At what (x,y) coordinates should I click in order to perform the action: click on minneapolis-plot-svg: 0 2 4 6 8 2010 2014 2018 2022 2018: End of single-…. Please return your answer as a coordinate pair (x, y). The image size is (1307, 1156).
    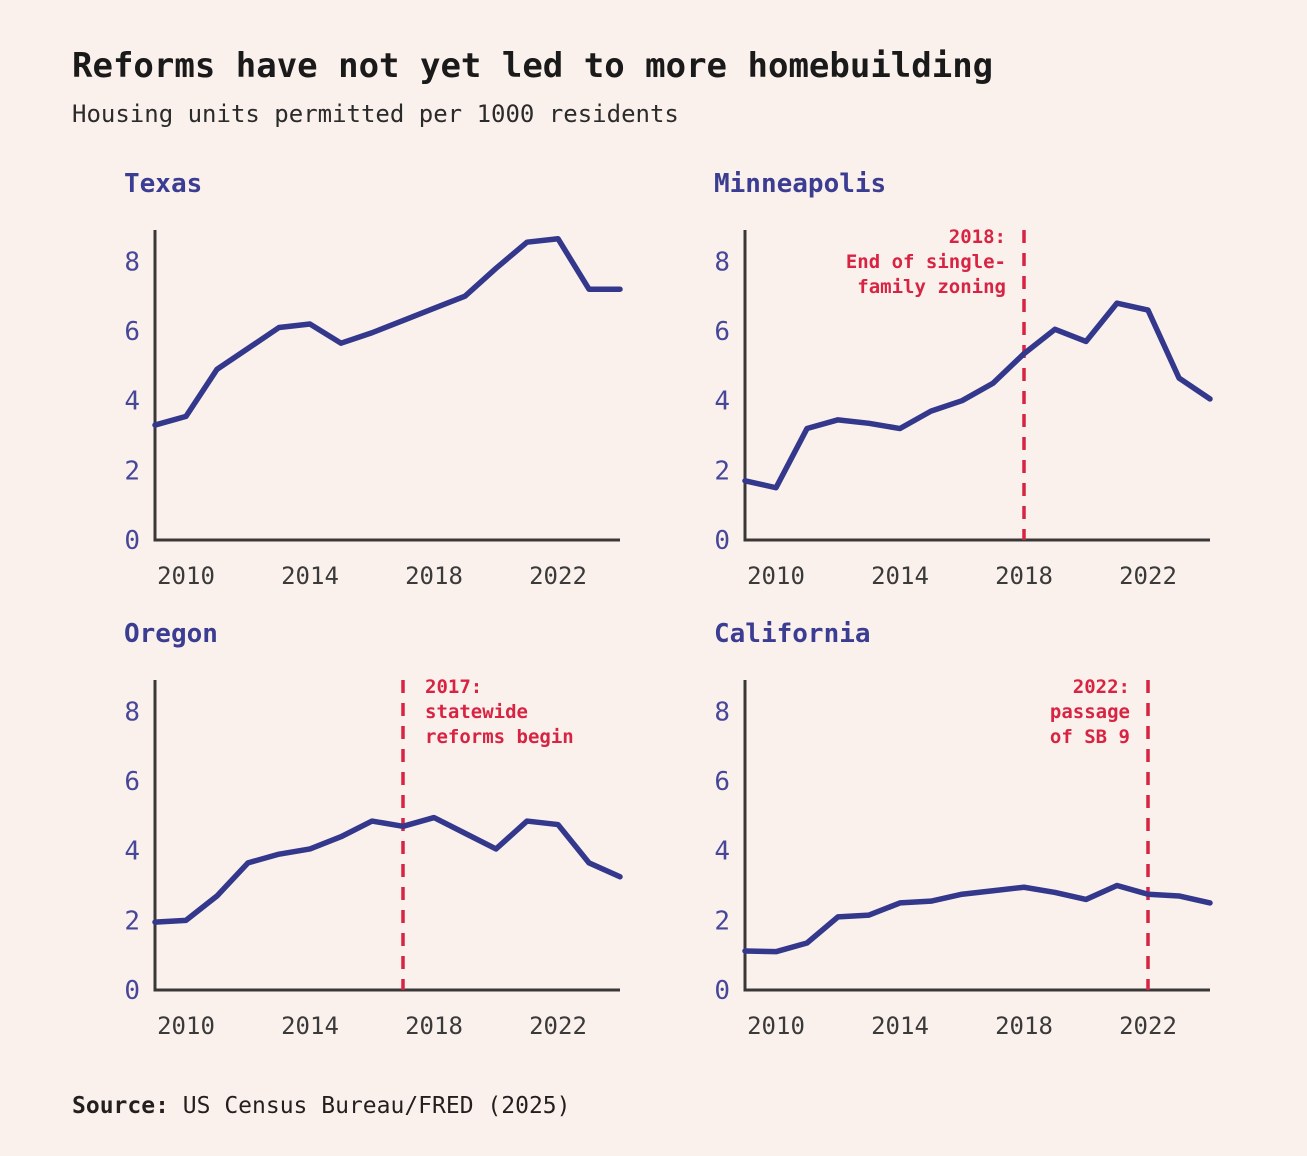
    Looking at the image, I should click on (963, 408).